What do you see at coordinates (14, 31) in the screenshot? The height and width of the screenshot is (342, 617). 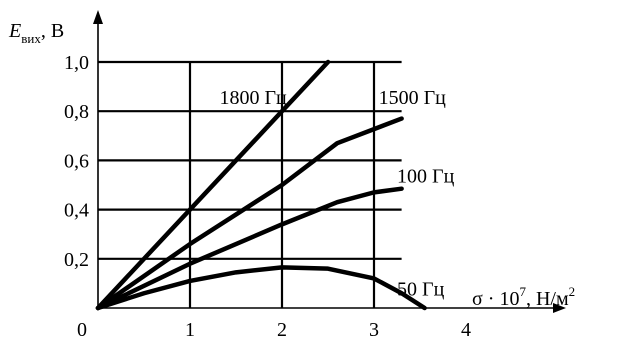 I see `y-axis-symbol: E` at bounding box center [14, 31].